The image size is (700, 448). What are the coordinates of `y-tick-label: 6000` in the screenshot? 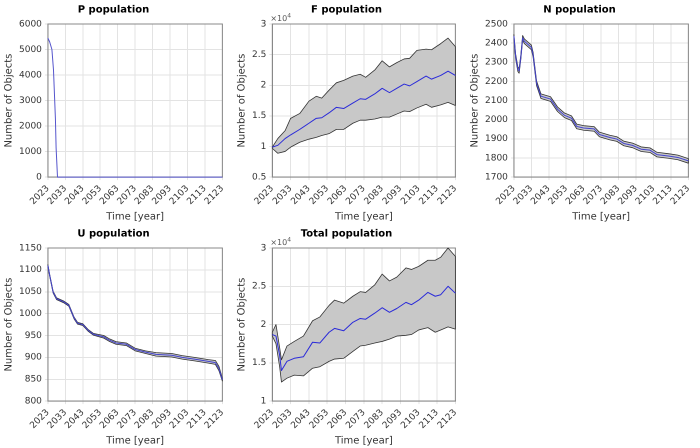 It's located at (30, 24).